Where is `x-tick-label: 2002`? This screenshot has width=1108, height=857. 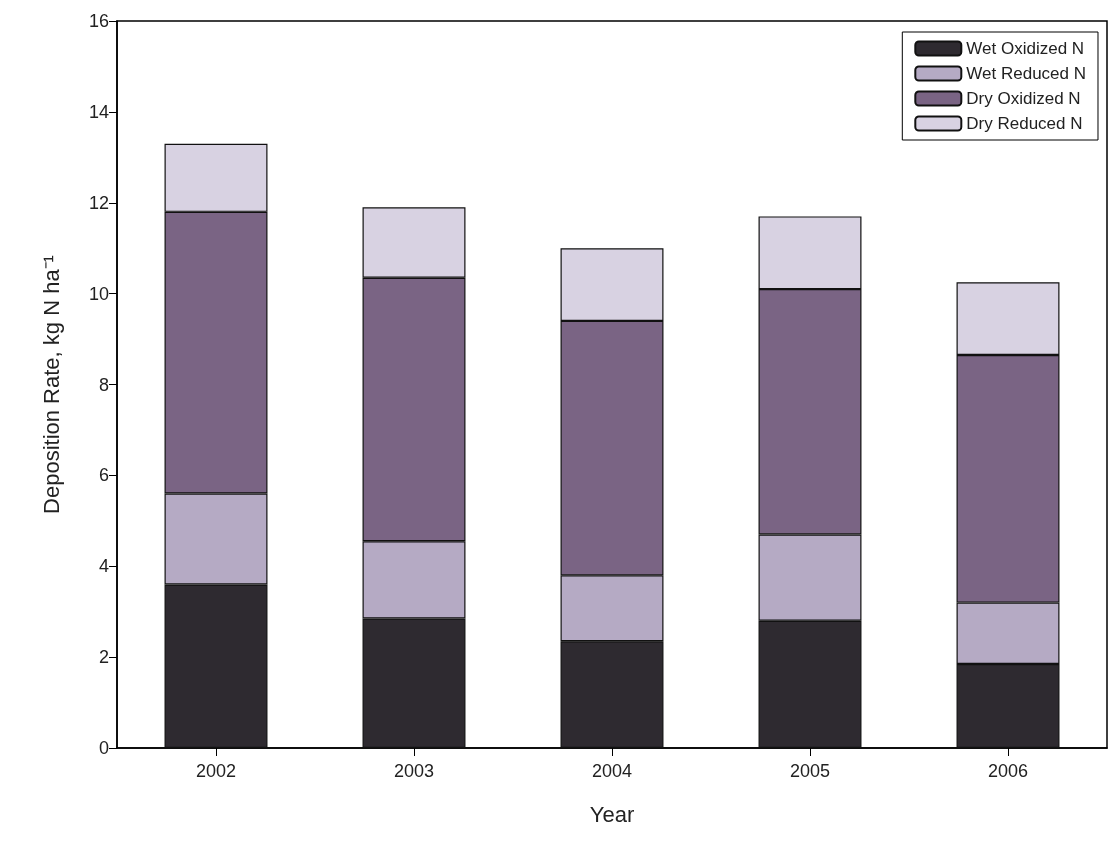 x-tick-label: 2002 is located at coordinates (216, 771).